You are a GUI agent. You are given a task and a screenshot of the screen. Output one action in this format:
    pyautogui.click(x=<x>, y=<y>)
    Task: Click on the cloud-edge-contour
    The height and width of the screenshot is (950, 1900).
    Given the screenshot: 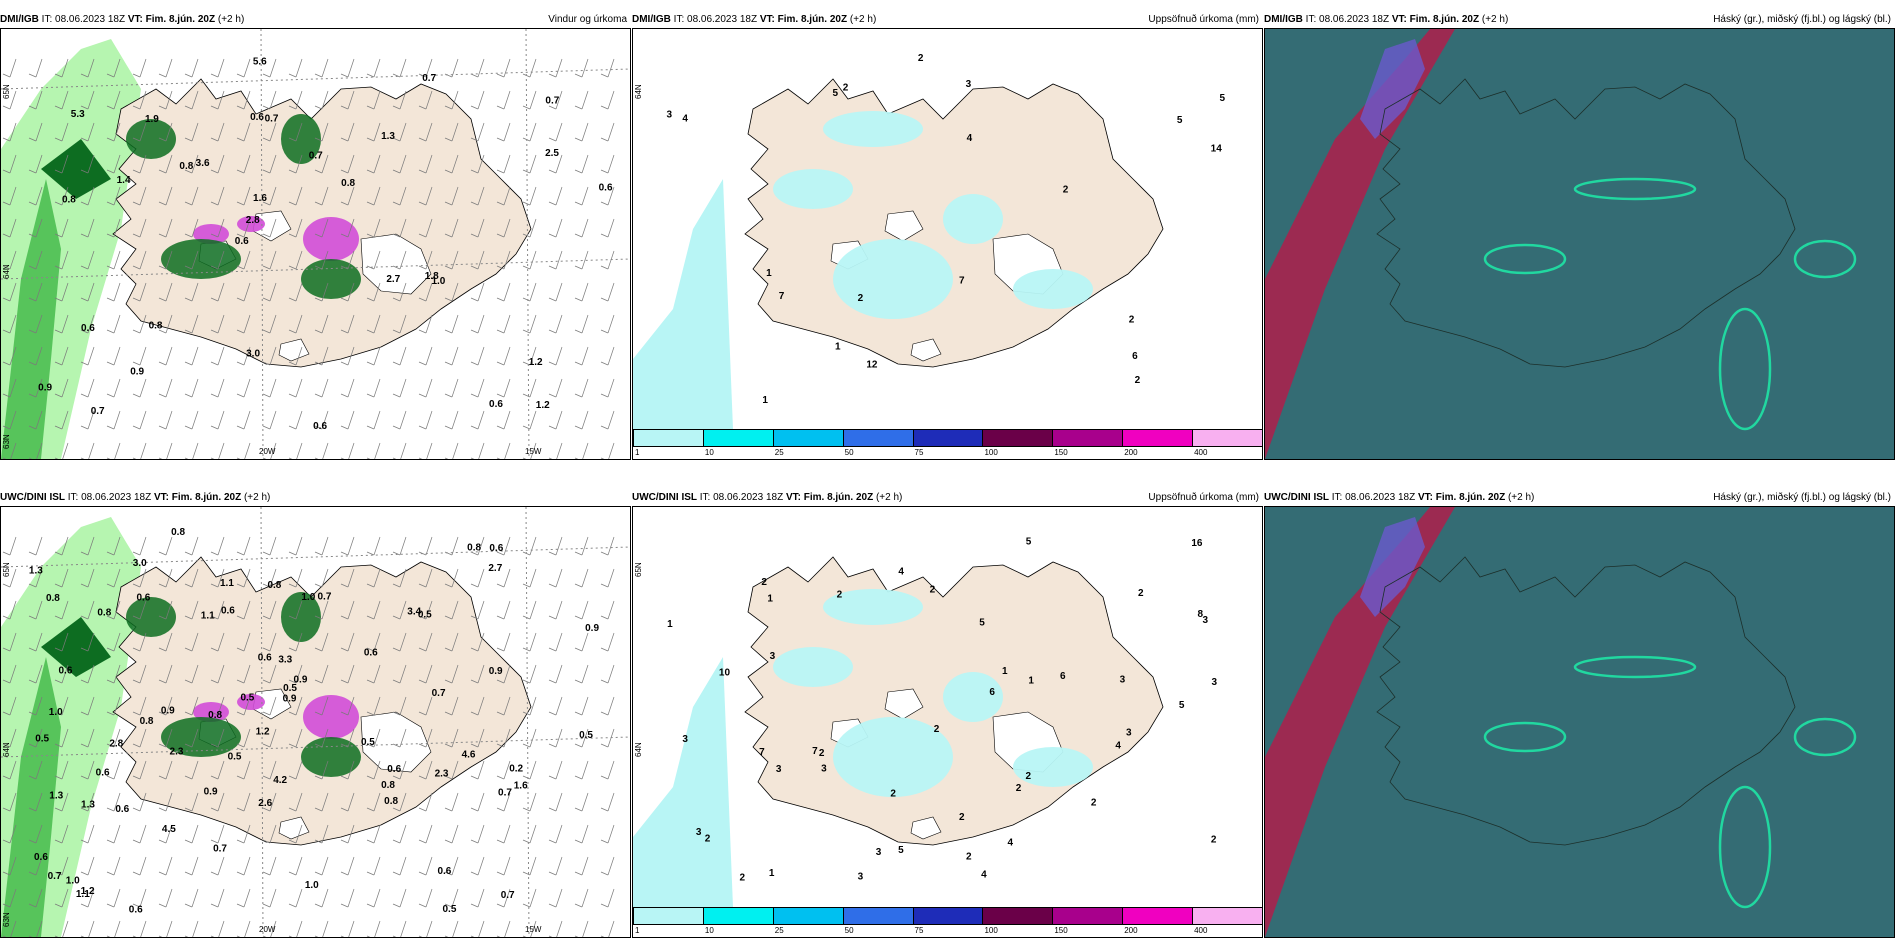 What is the action you would take?
    pyautogui.click(x=1745, y=369)
    